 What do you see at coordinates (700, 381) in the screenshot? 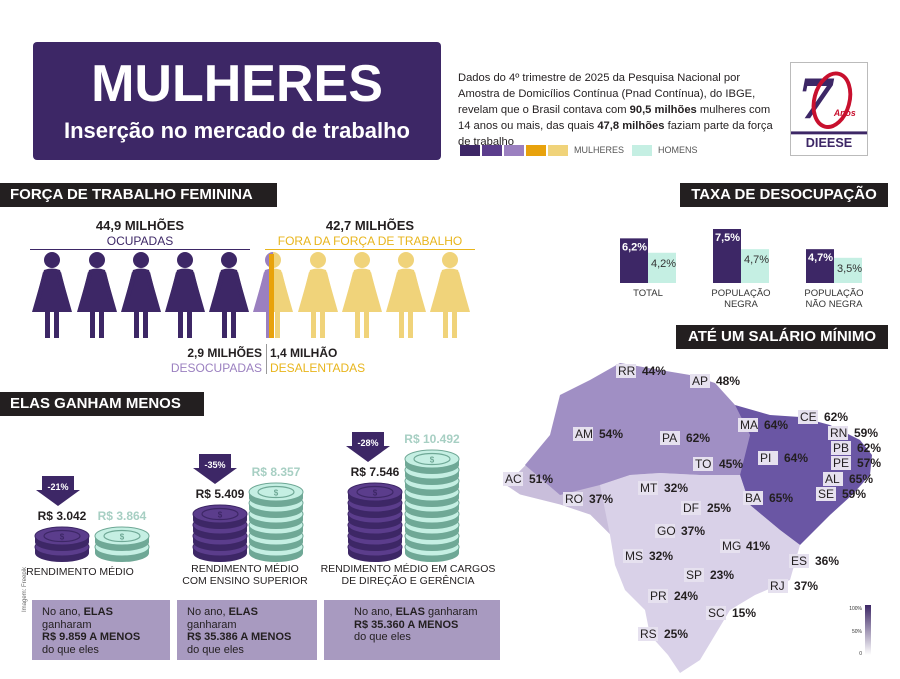
I see `state-code: AP` at bounding box center [700, 381].